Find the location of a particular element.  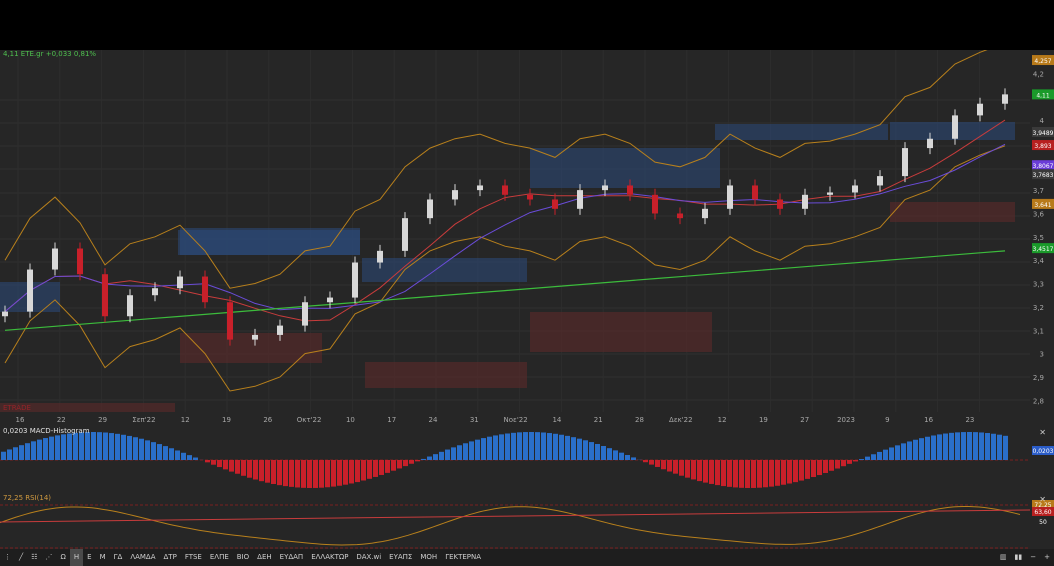

toolbar-item: FTSE is located at coordinates (193, 557).